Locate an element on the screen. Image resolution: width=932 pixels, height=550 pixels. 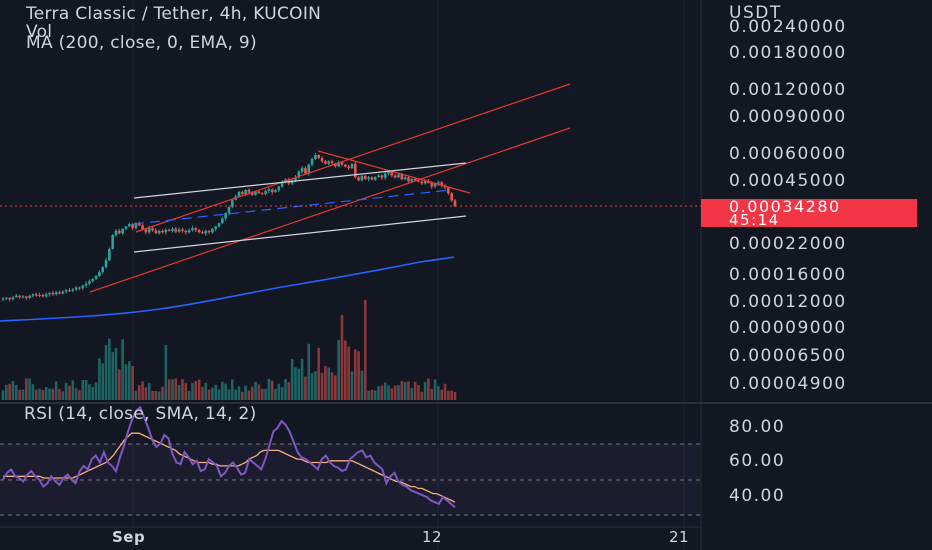
rsi-legend: RSI (14, close, SMA, 14, 2) is located at coordinates (140, 414).